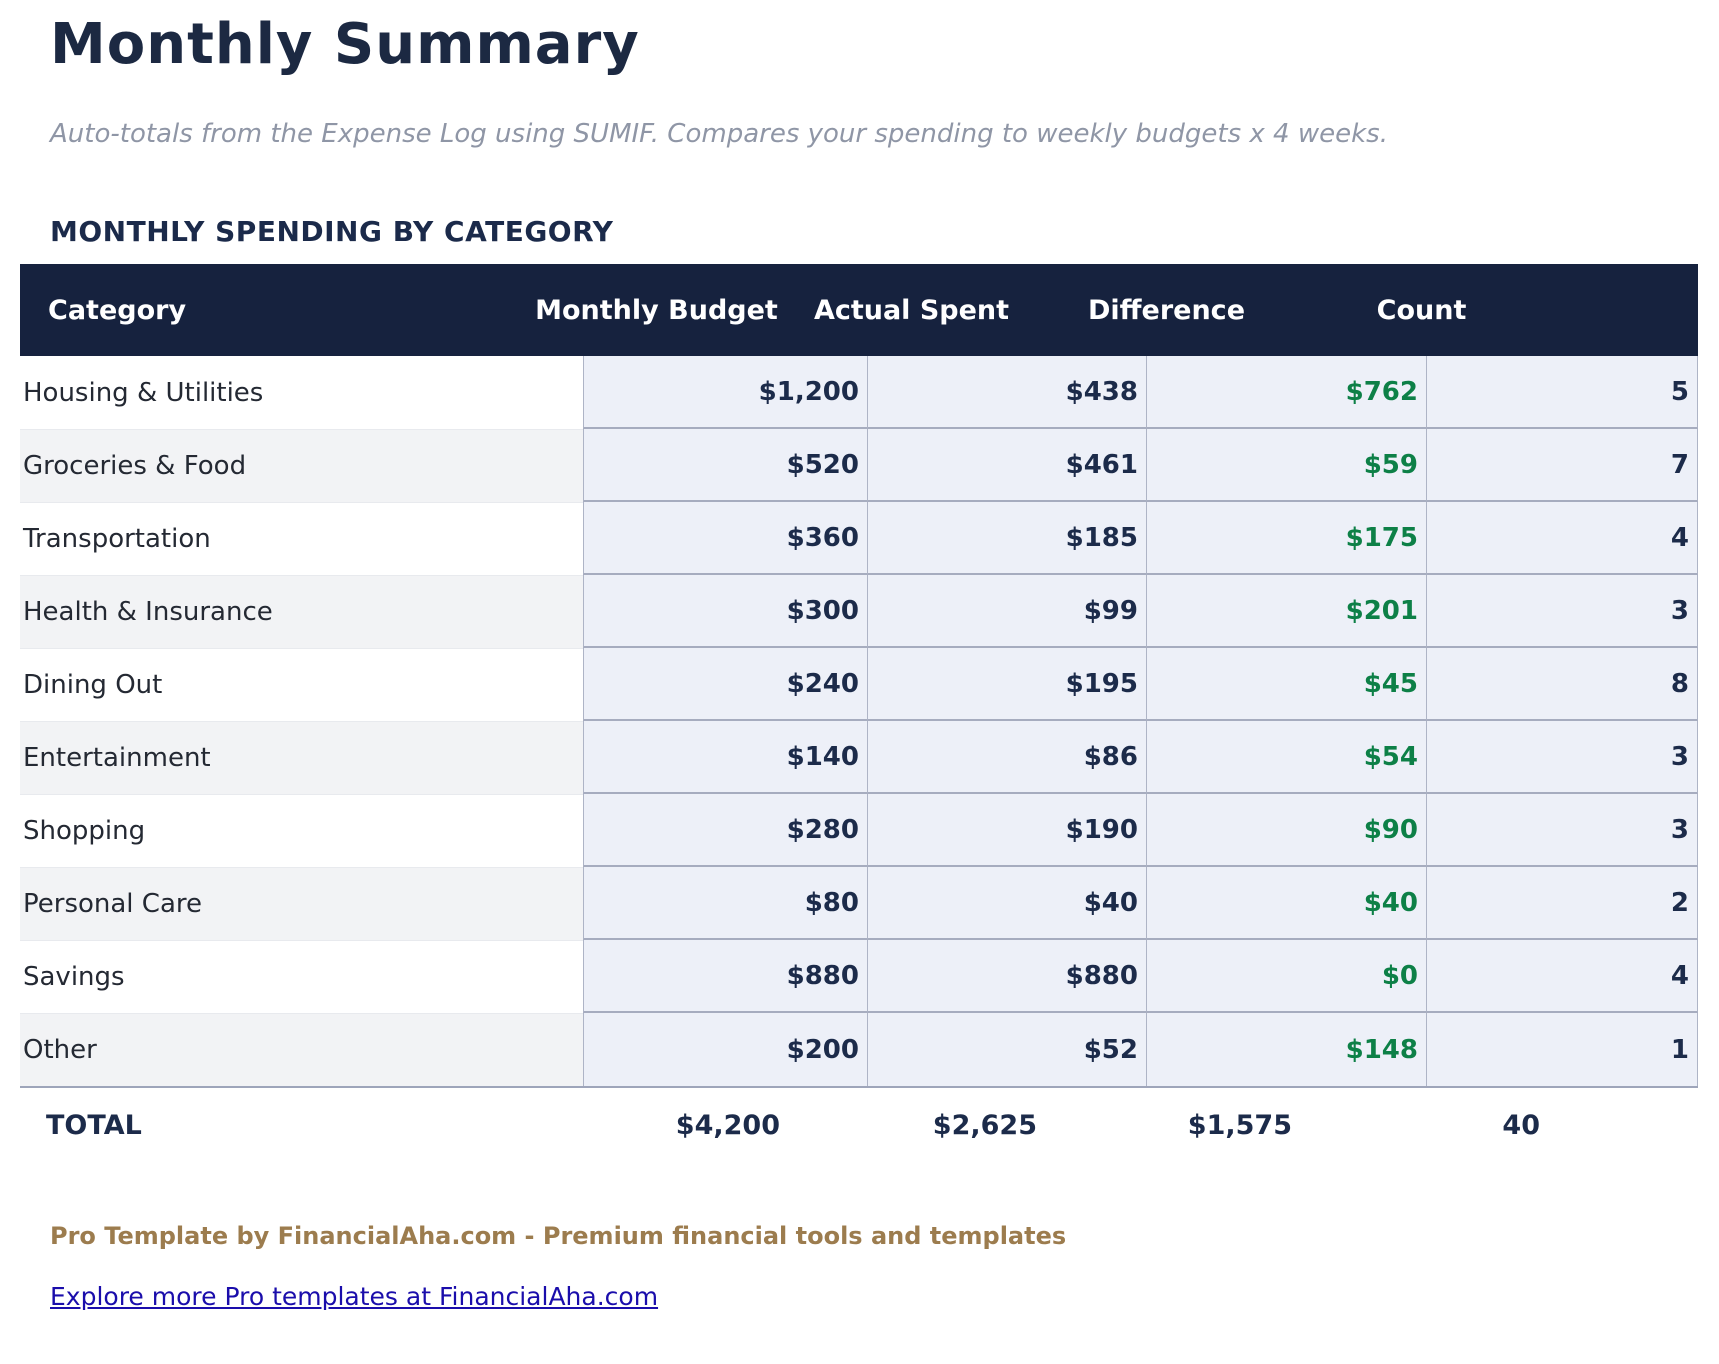 The image size is (1719, 1364). Describe the element at coordinates (725, 611) in the screenshot. I see `budget-cell: $300` at that location.